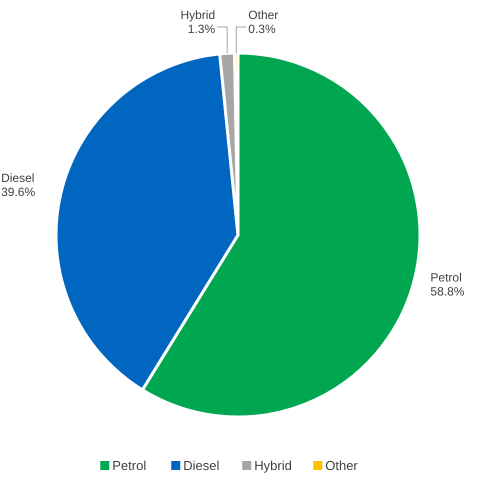 Image resolution: width=477 pixels, height=481 pixels. What do you see at coordinates (198, 15) in the screenshot?
I see `slice-label: Hybrid` at bounding box center [198, 15].